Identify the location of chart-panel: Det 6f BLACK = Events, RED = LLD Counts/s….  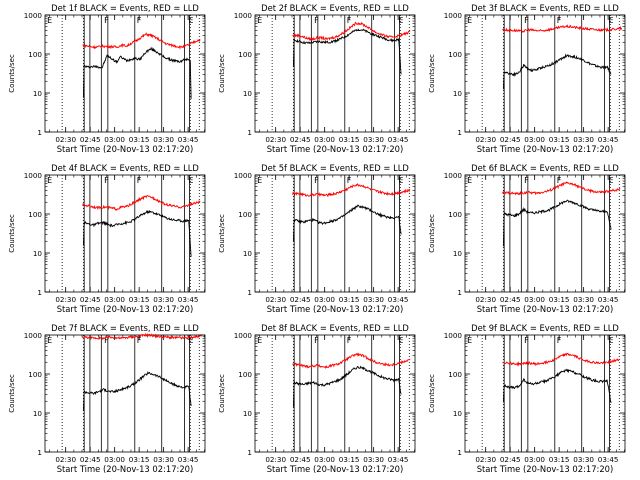
(527, 238).